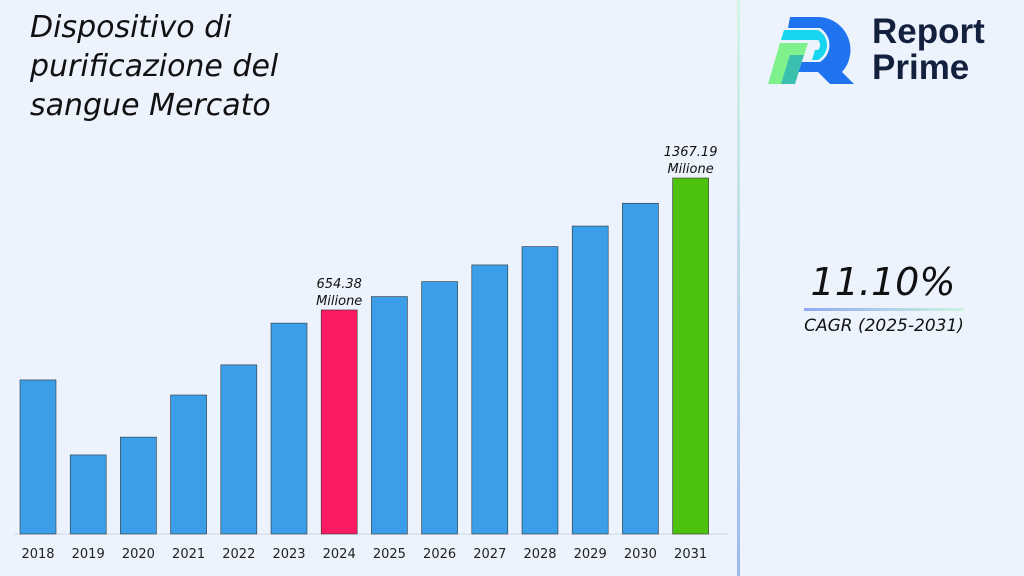 Image resolution: width=1024 pixels, height=576 pixels. What do you see at coordinates (188, 554) in the screenshot?
I see `x-tick-label: 2021` at bounding box center [188, 554].